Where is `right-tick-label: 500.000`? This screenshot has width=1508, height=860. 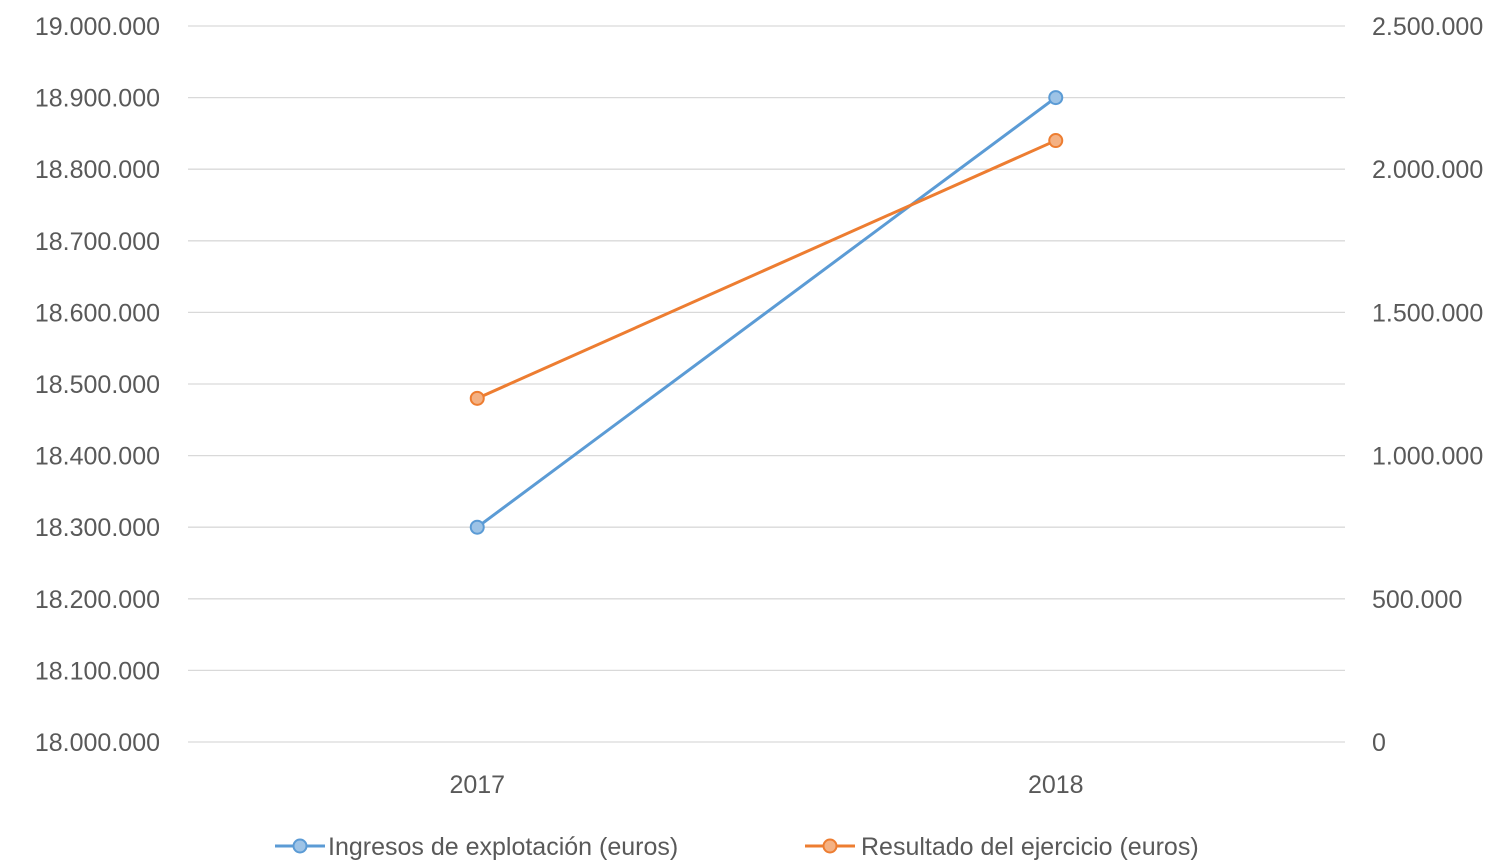 right-tick-label: 500.000 is located at coordinates (1417, 600).